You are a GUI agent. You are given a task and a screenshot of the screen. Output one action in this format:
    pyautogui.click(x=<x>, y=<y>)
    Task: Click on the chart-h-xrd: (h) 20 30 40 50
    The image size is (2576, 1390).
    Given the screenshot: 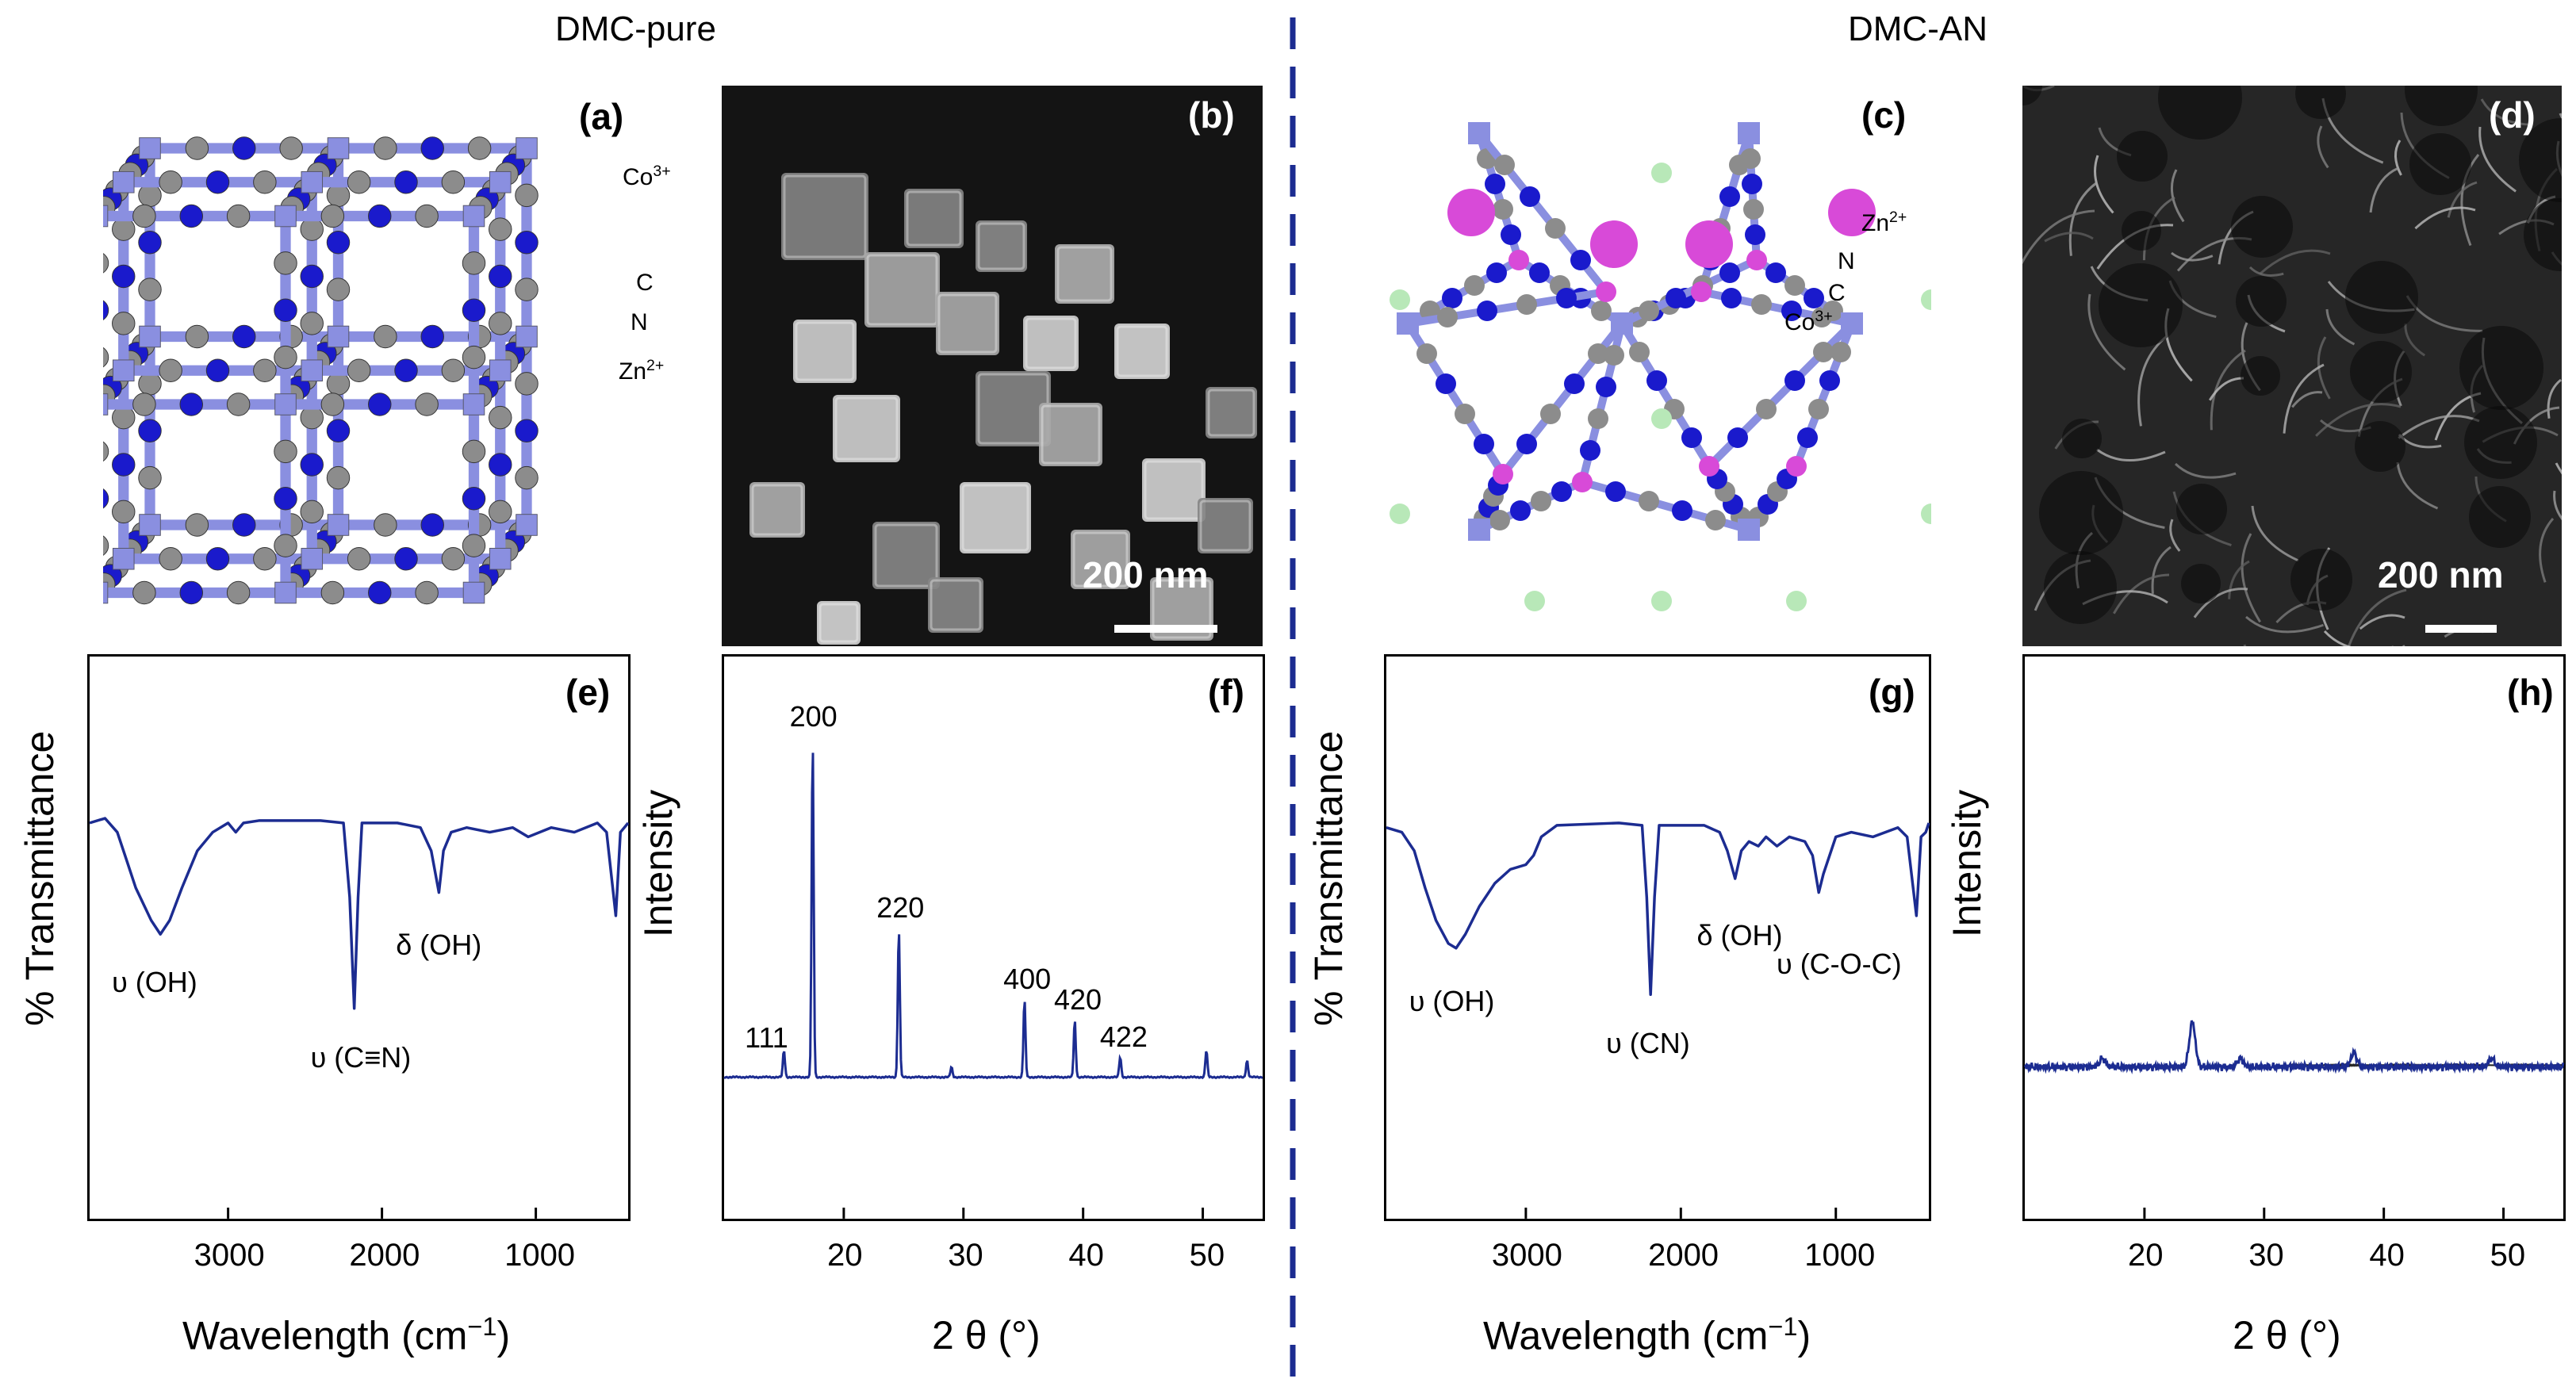 What is the action you would take?
    pyautogui.click(x=2294, y=963)
    